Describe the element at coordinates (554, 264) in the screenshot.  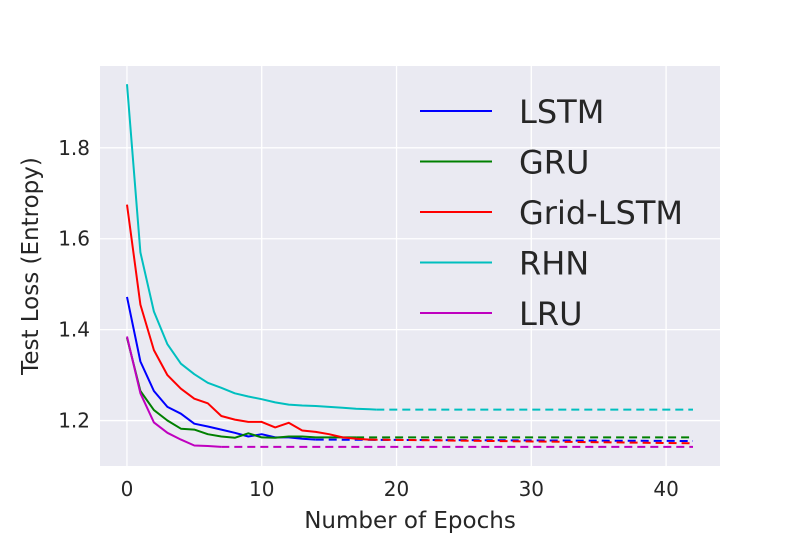
I see `legend-label-rhn: RHN` at that location.